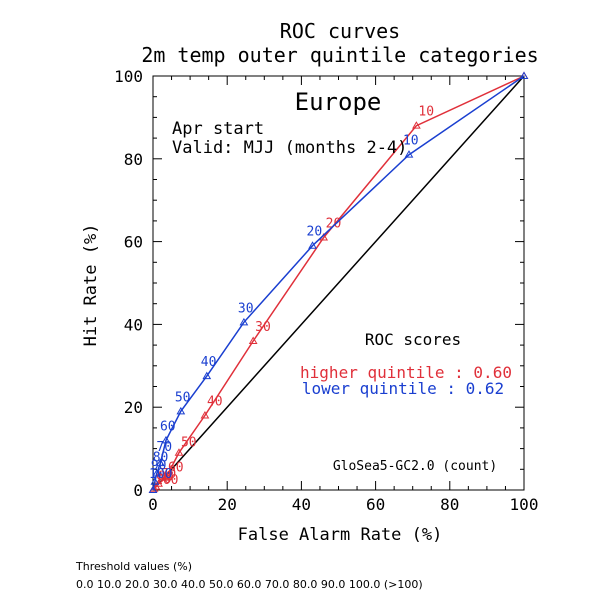 Image resolution: width=600 pixels, height=600 pixels. Describe the element at coordinates (449, 504) in the screenshot. I see `x-tick-label: 80` at that location.